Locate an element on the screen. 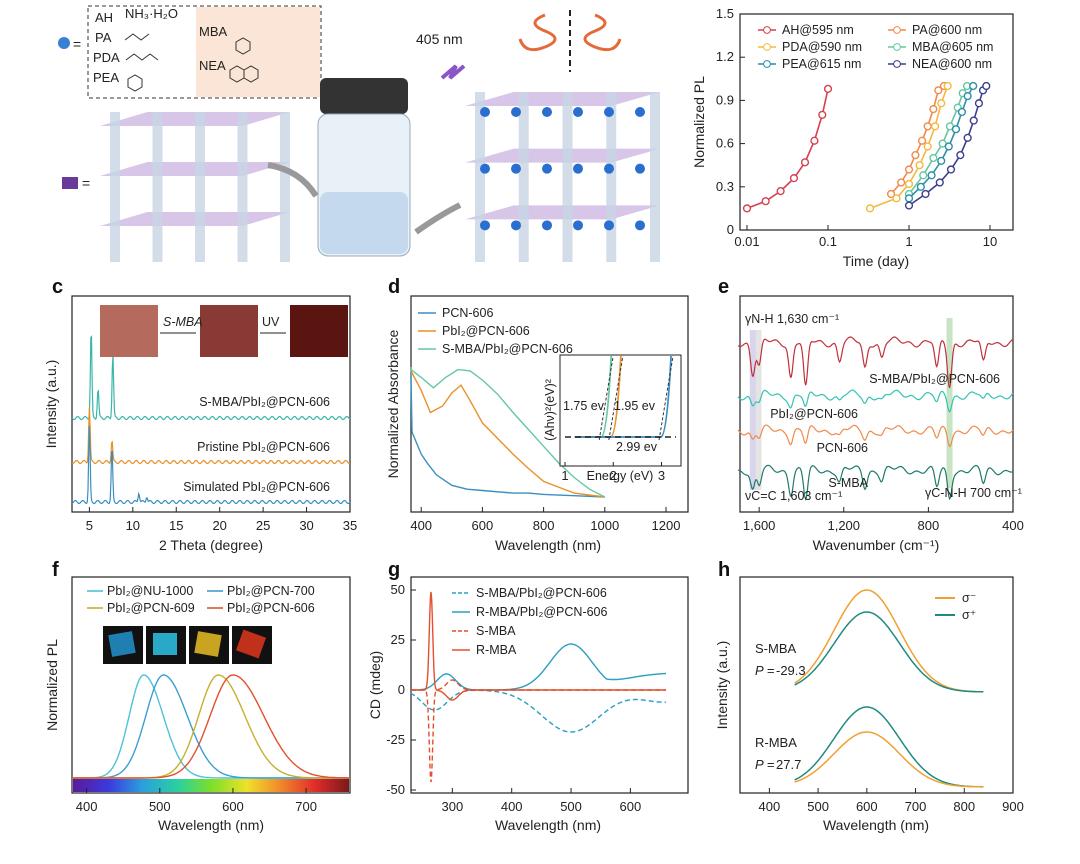 This screenshot has width=1080, height=864. annotation-p-label-h: P = is located at coordinates (765, 764).